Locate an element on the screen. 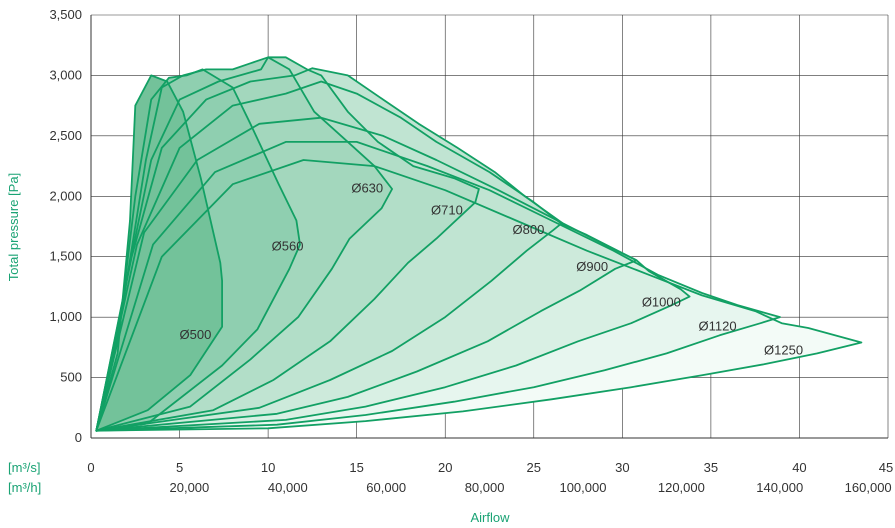 Image resolution: width=895 pixels, height=528 pixels. area-Ø500 is located at coordinates (159, 253).